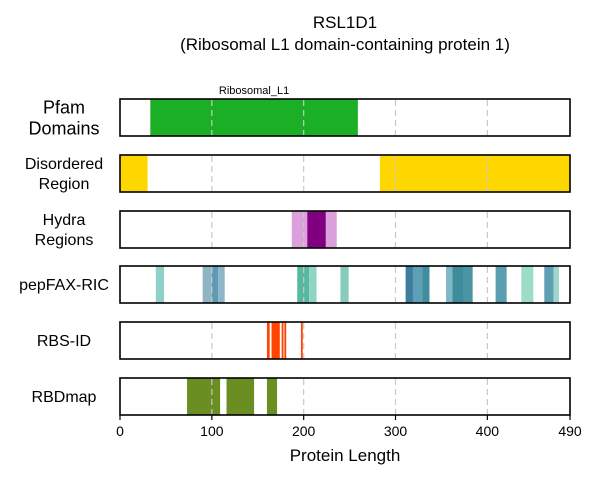 This screenshot has width=600, height=485. I want to click on track-label: RBS-ID, so click(64, 341).